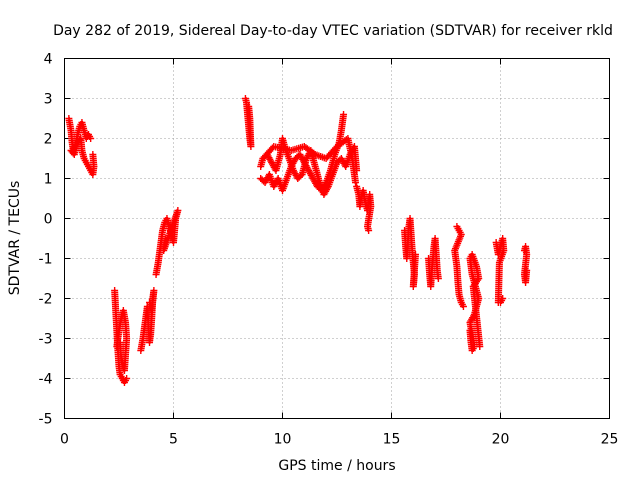  What do you see at coordinates (64, 440) in the screenshot?
I see `x-tick-label: 0` at bounding box center [64, 440].